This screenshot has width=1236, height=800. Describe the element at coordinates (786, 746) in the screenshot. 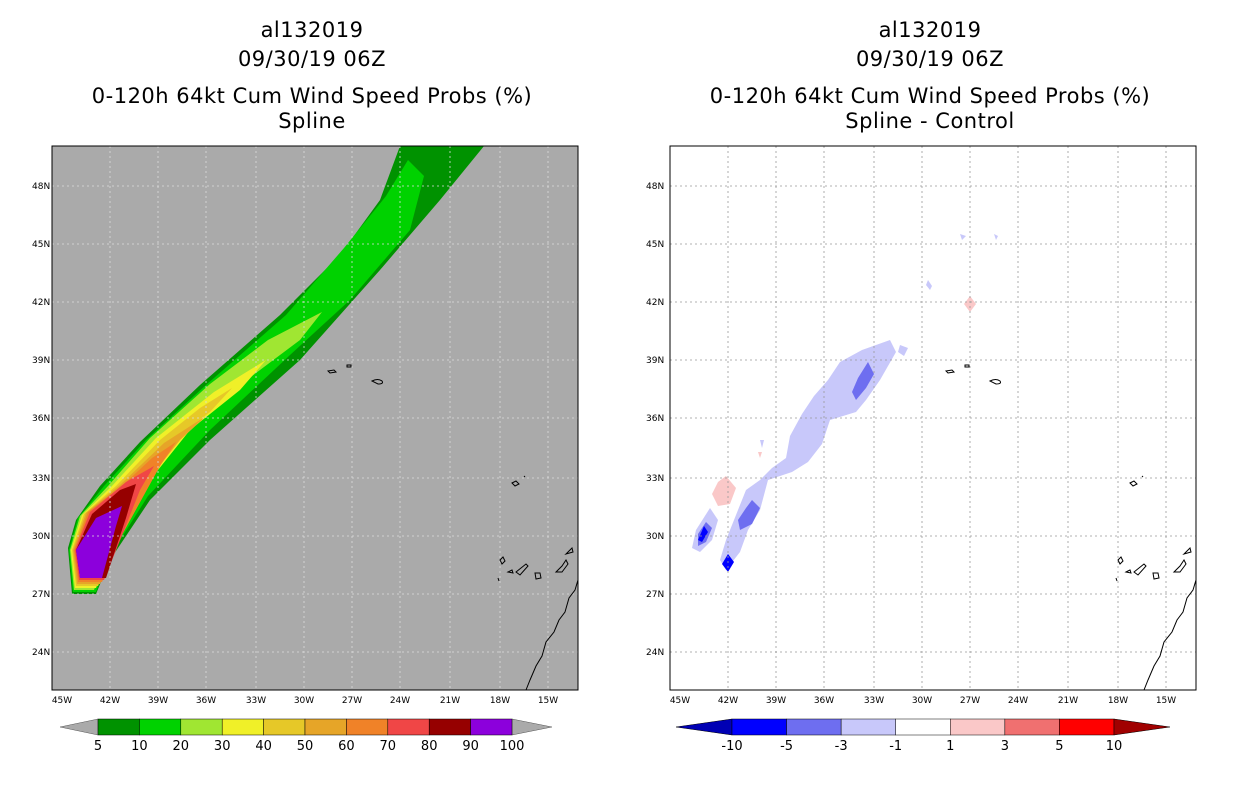

I see `colorbar-label: -5` at that location.